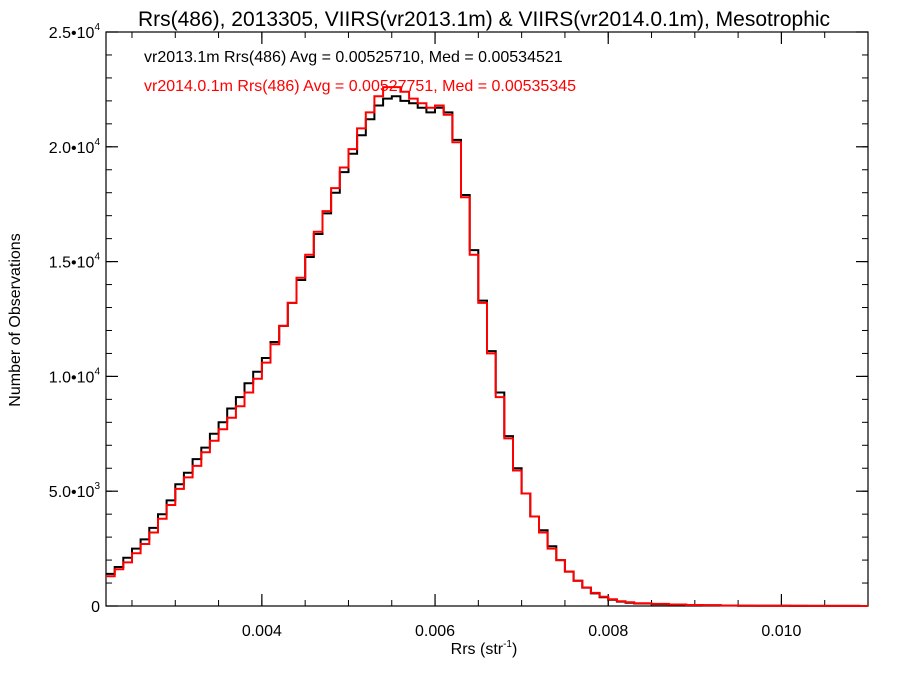  I want to click on y-tick-mantissa: 1.0•10, so click(72, 377).